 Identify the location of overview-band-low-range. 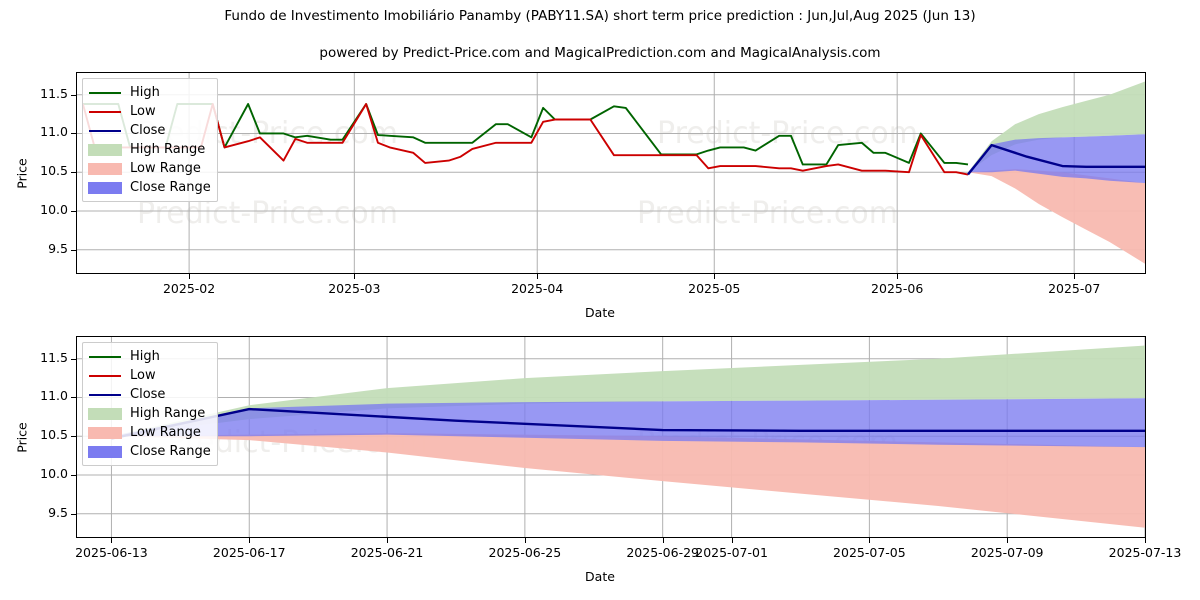
(1056, 216).